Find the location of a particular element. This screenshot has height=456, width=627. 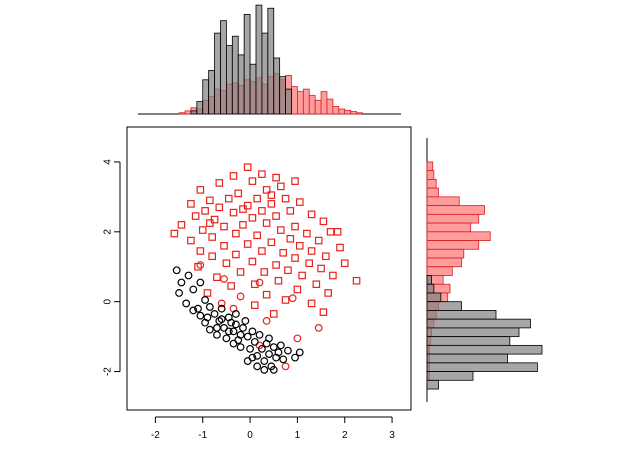

y-tick-label: 0 is located at coordinates (108, 301).